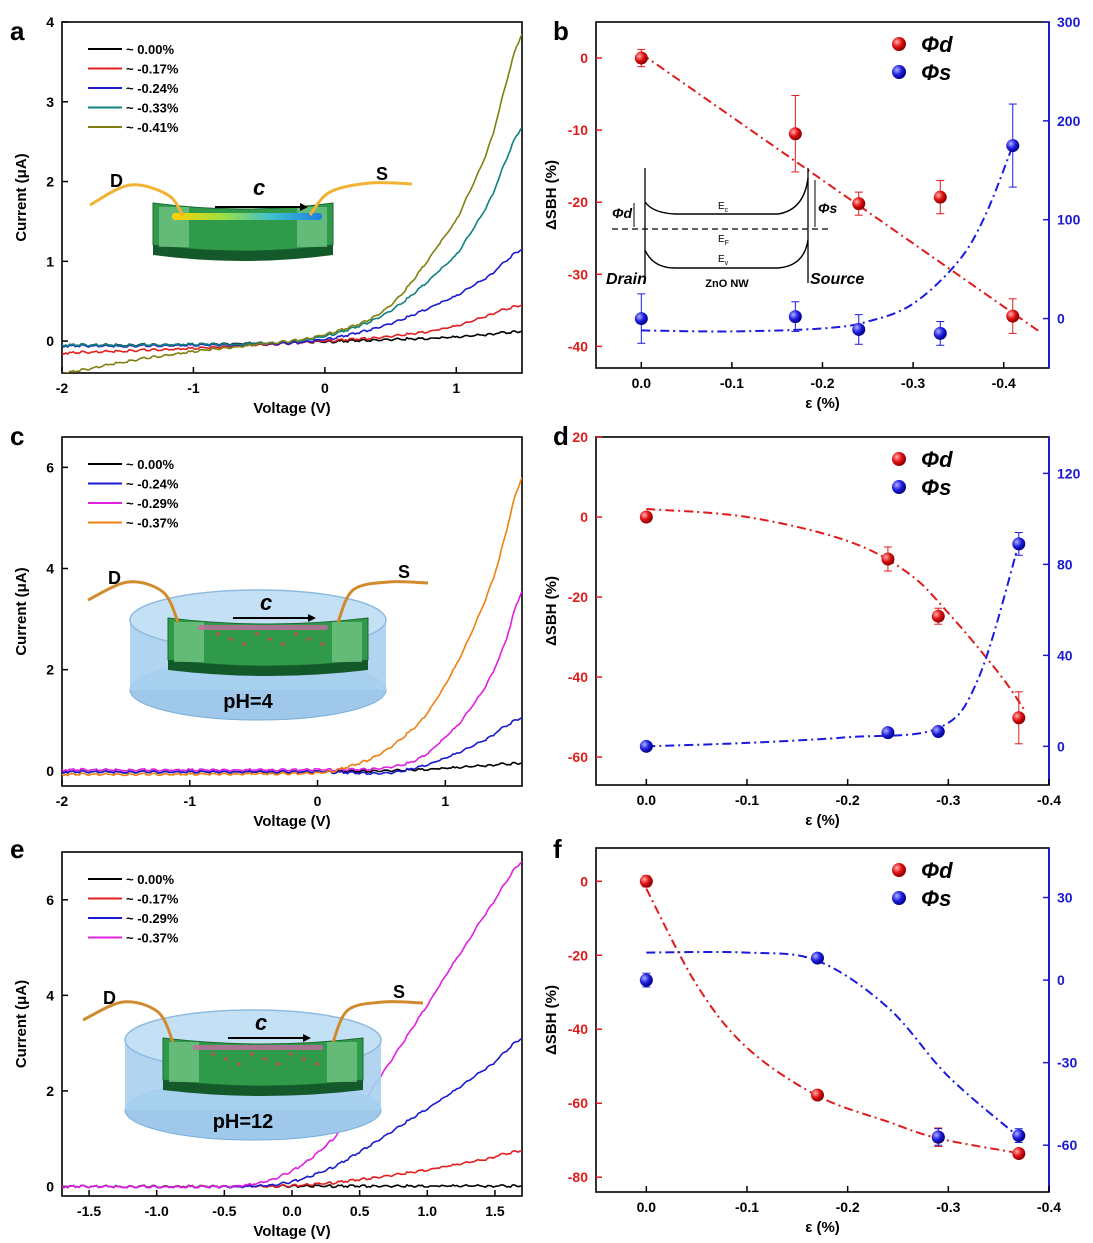 The width and height of the screenshot is (1093, 1243). I want to click on legend-label: ~ -0.29%, so click(152, 503).